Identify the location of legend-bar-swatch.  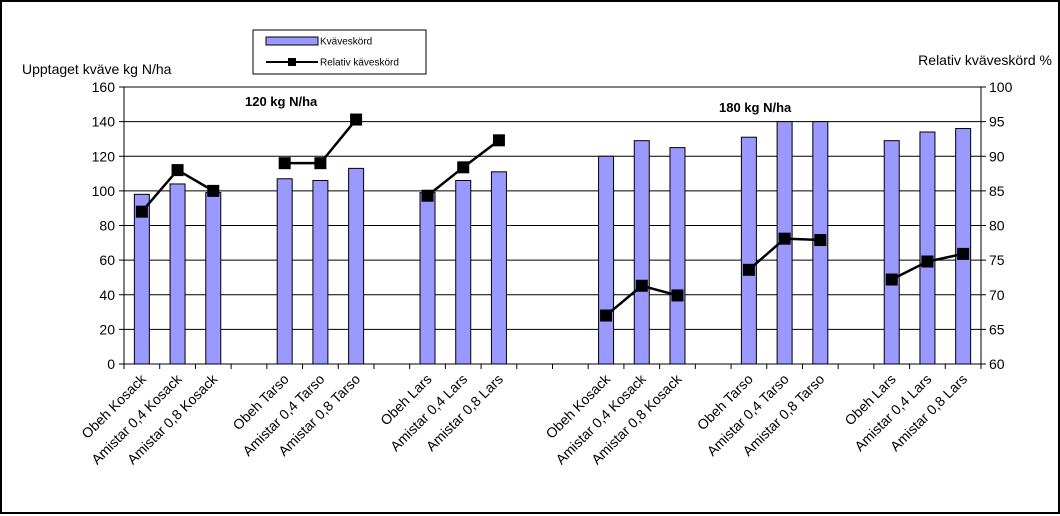
(292, 41).